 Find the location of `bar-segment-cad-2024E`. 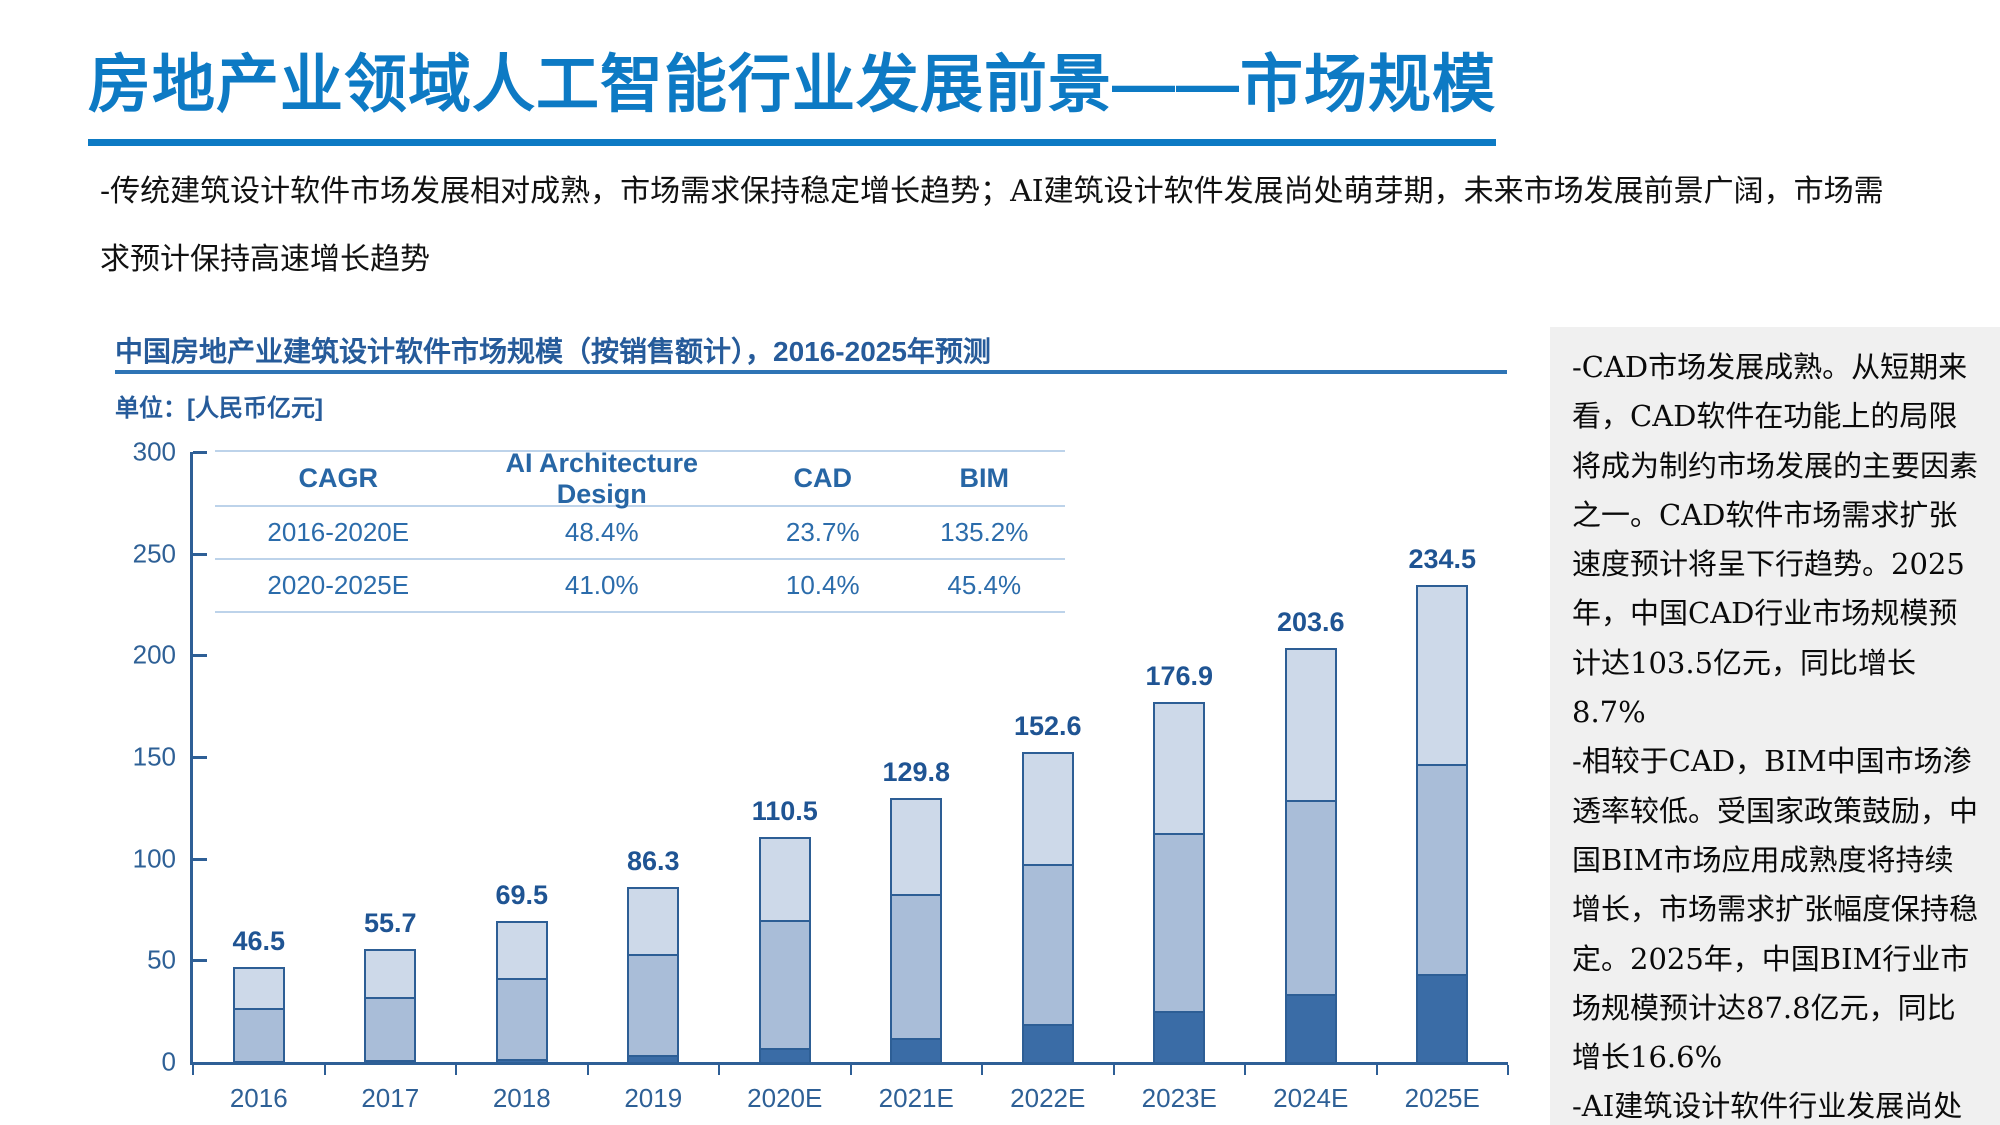

bar-segment-cad-2024E is located at coordinates (1310, 897).